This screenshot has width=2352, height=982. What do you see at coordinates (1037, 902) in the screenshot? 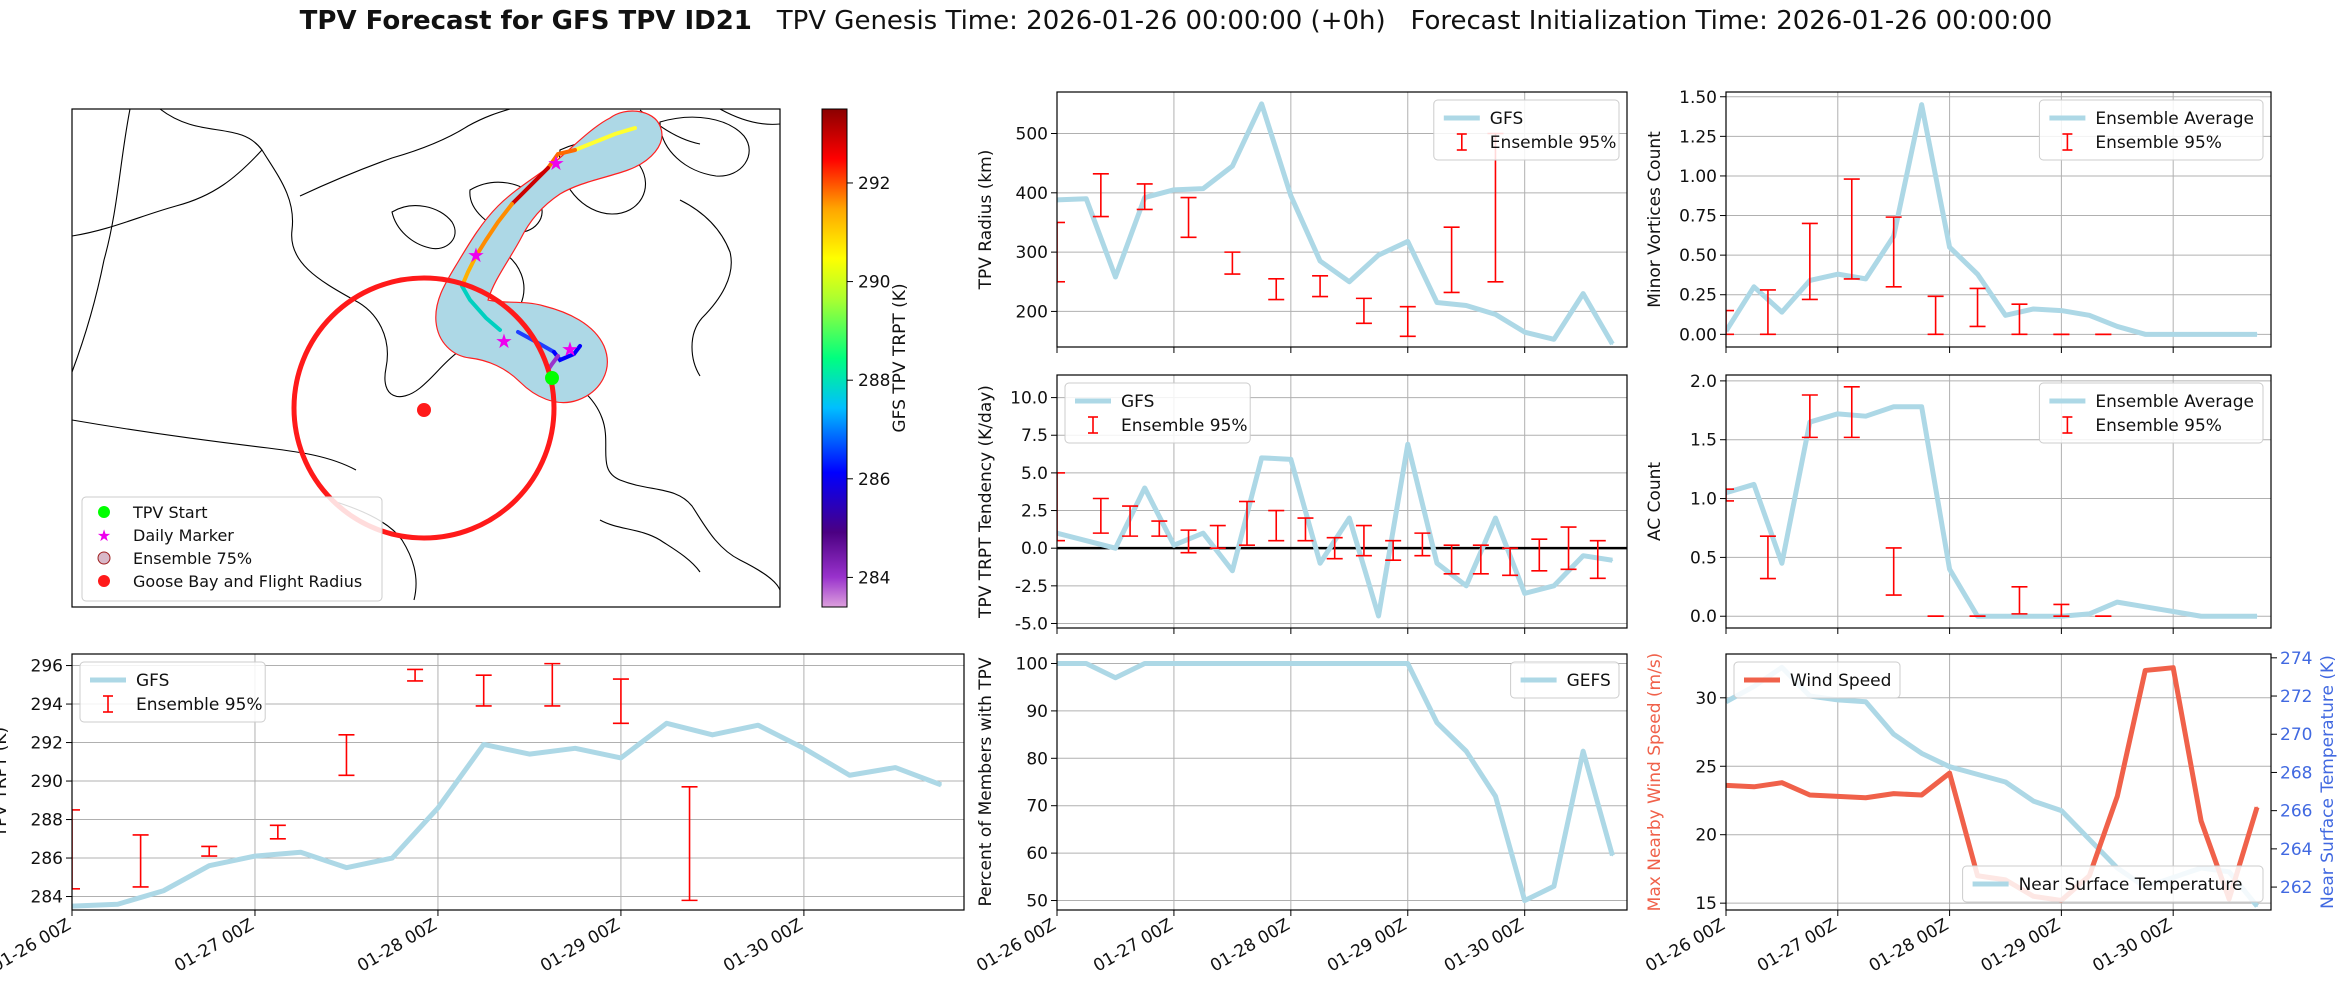
I see `y-tick-label: 50` at bounding box center [1037, 902].